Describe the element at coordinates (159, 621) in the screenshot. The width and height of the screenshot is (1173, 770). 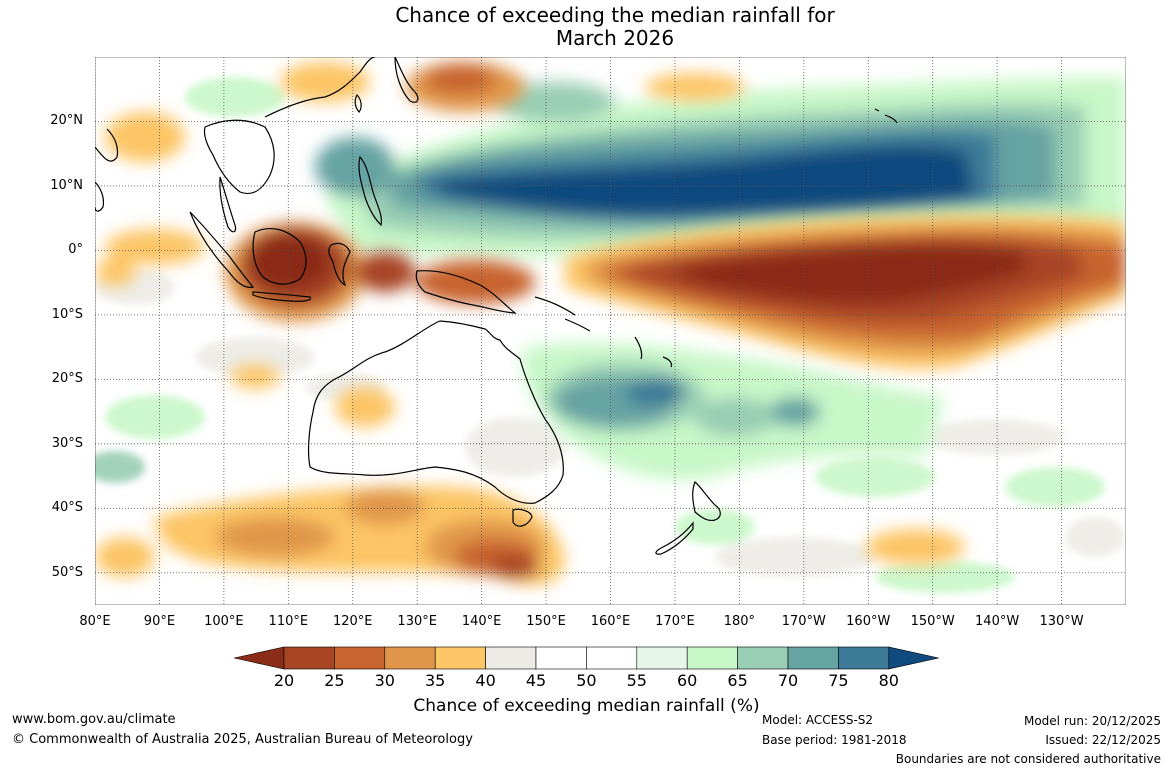
I see `longitude-tick-label: 90°E` at that location.